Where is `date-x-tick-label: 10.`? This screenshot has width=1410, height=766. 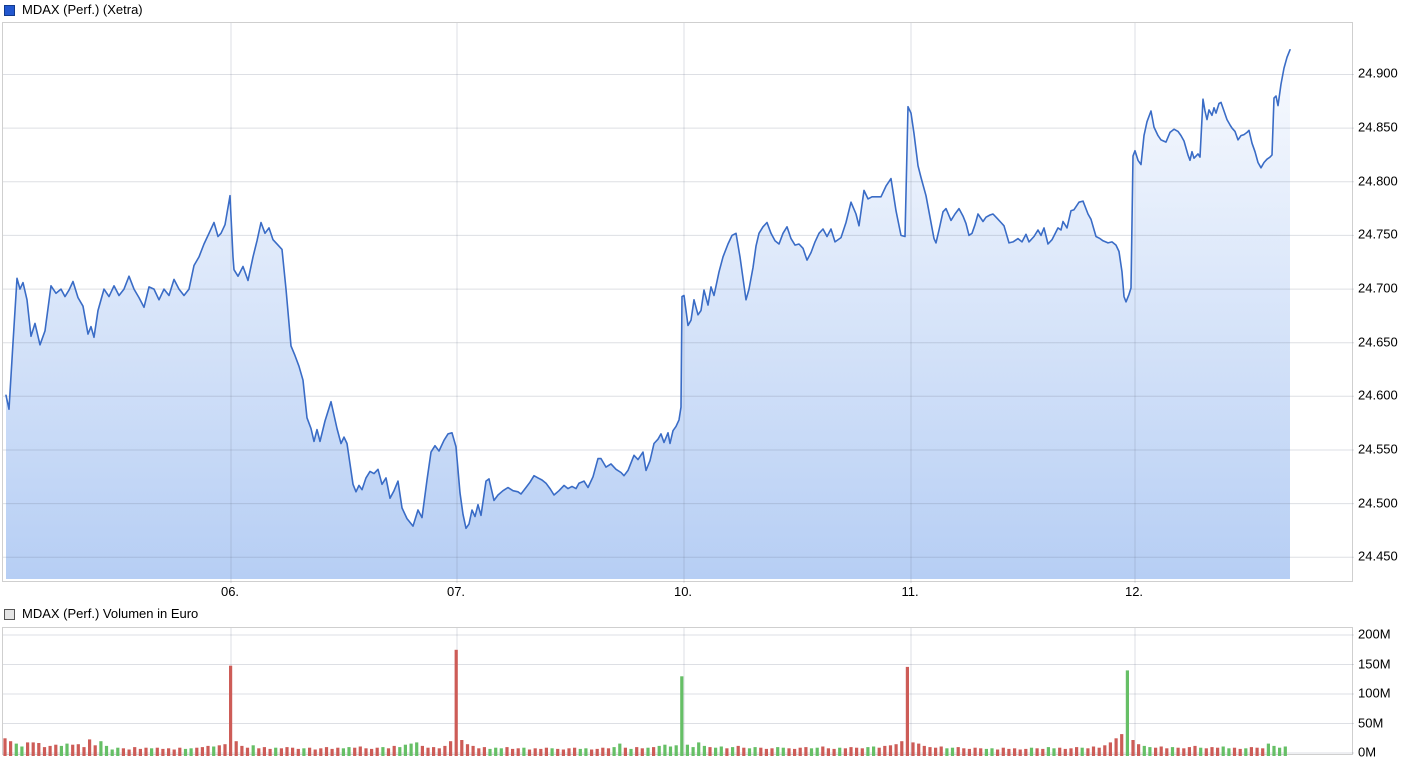 date-x-tick-label: 10. is located at coordinates (683, 591).